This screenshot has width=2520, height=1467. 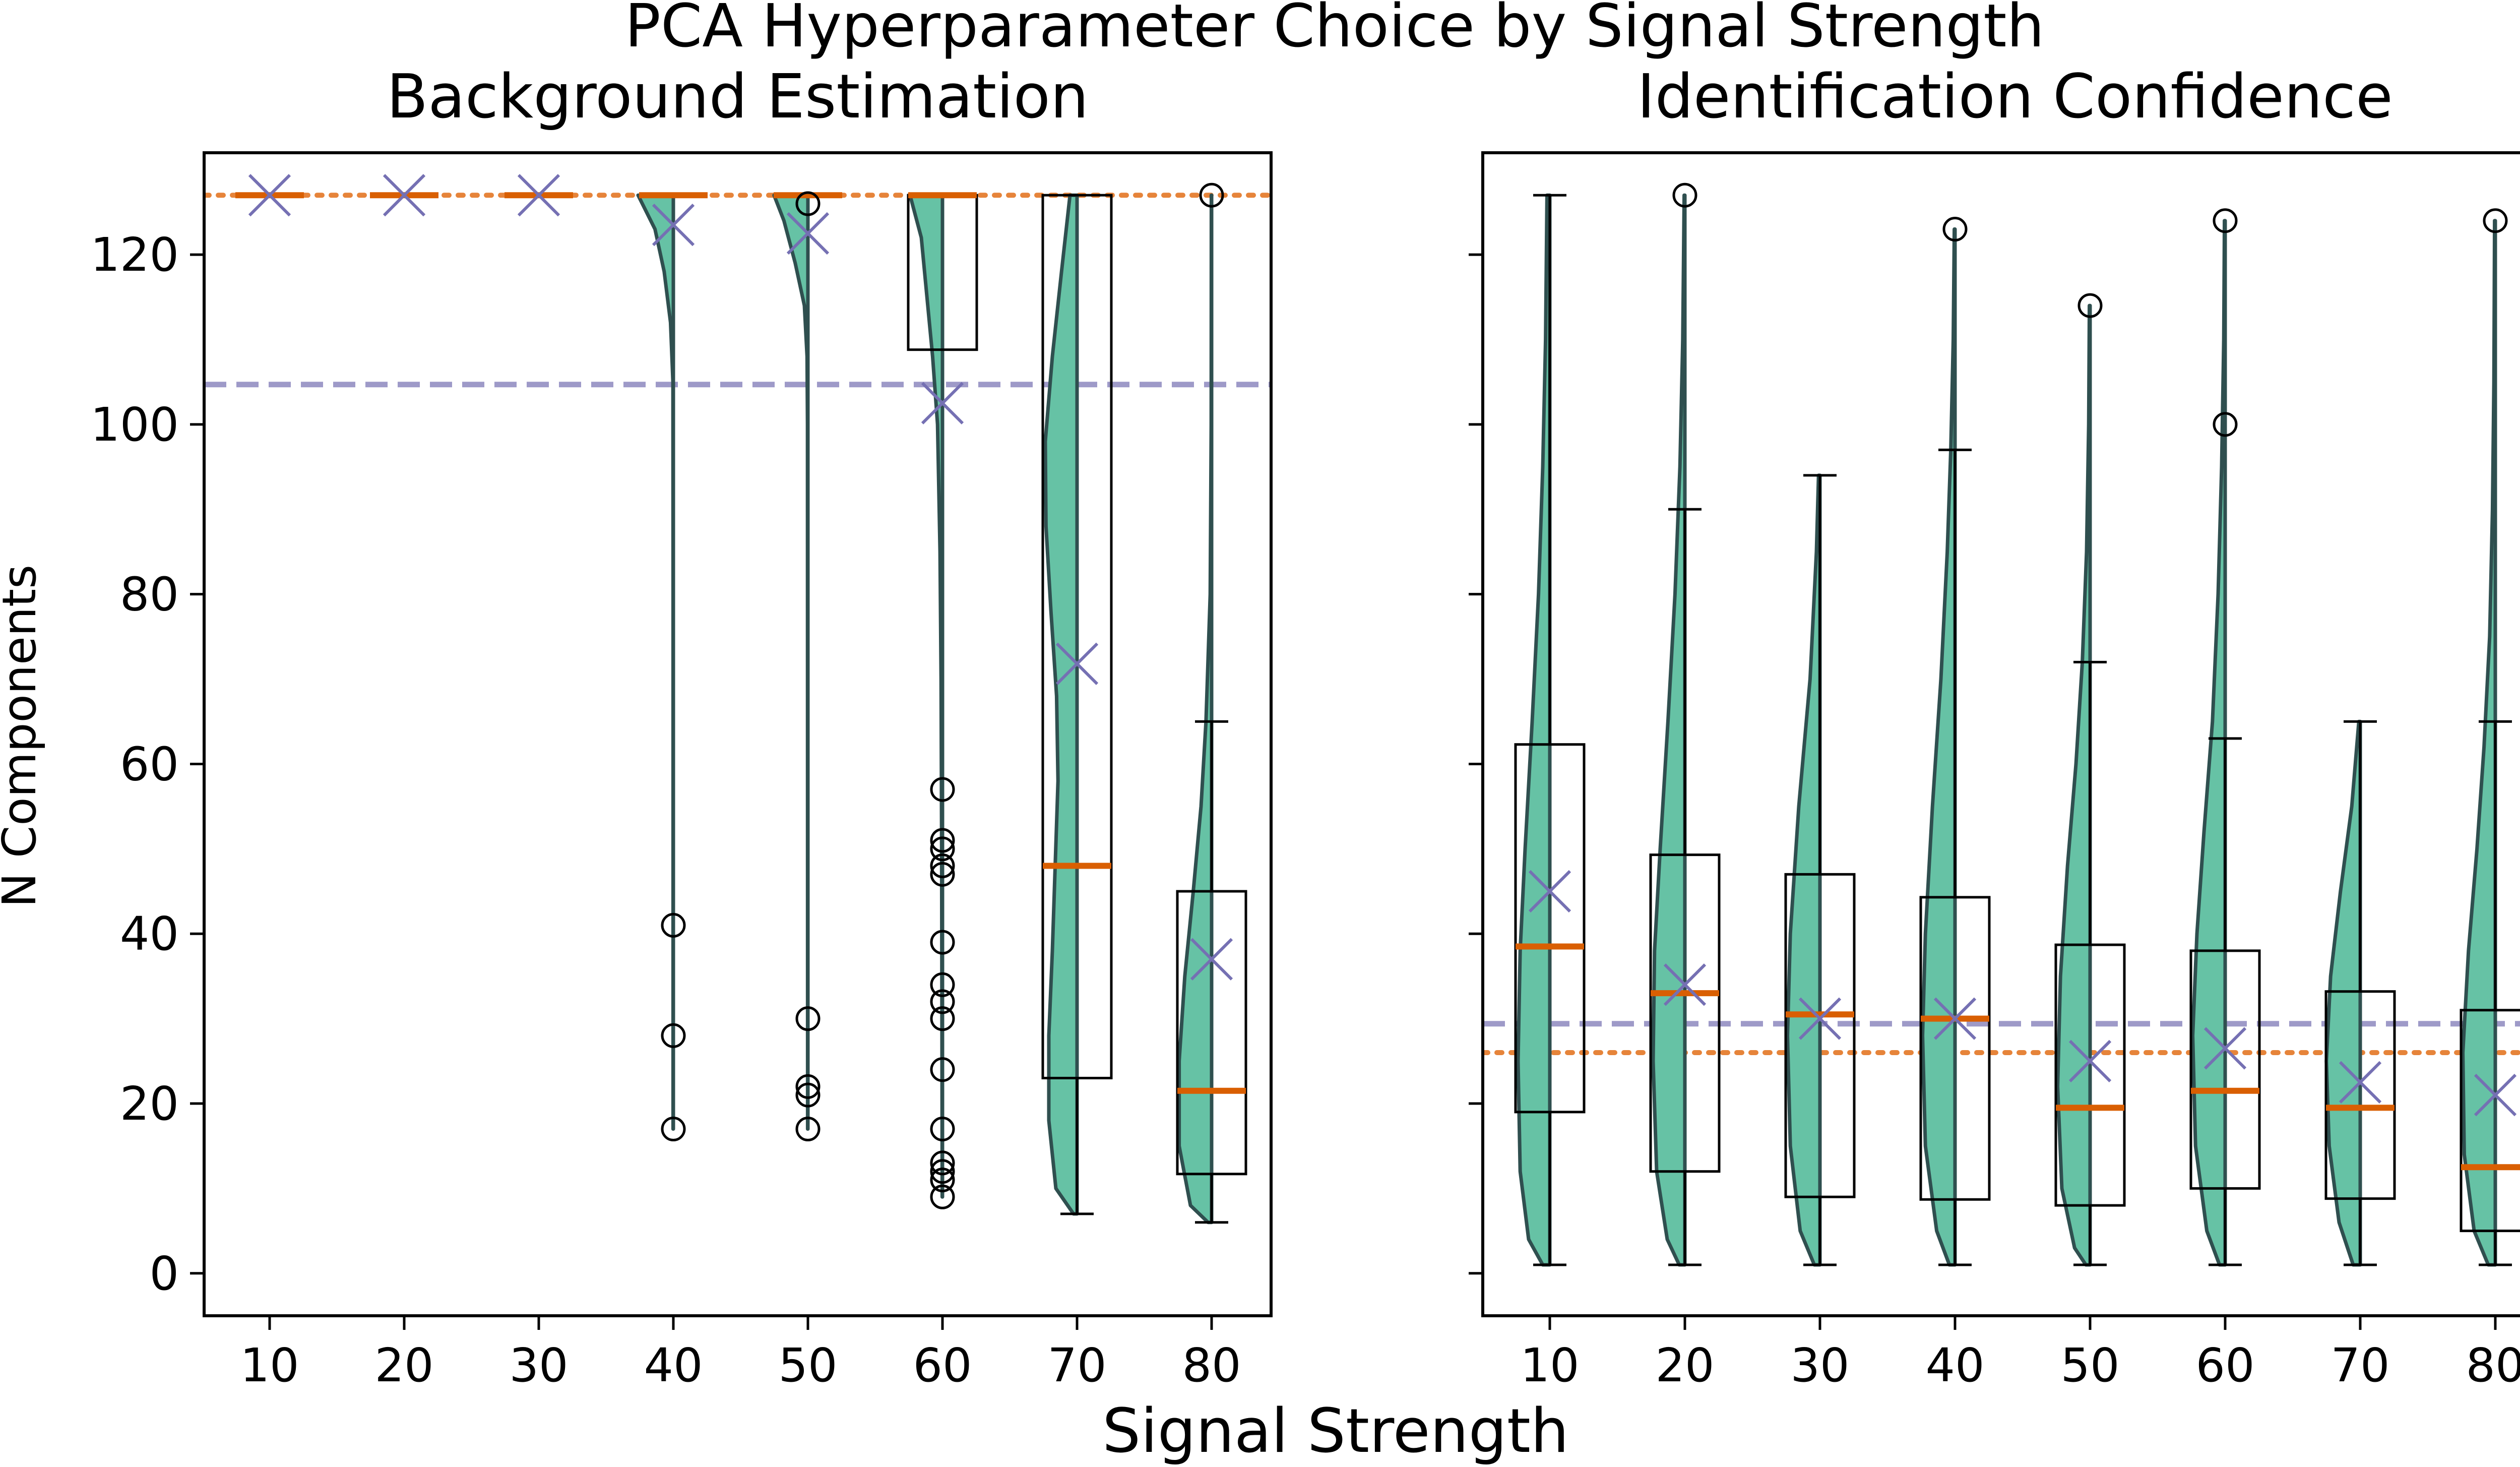 I want to click on y-axis-label: N Components, so click(x=23, y=736).